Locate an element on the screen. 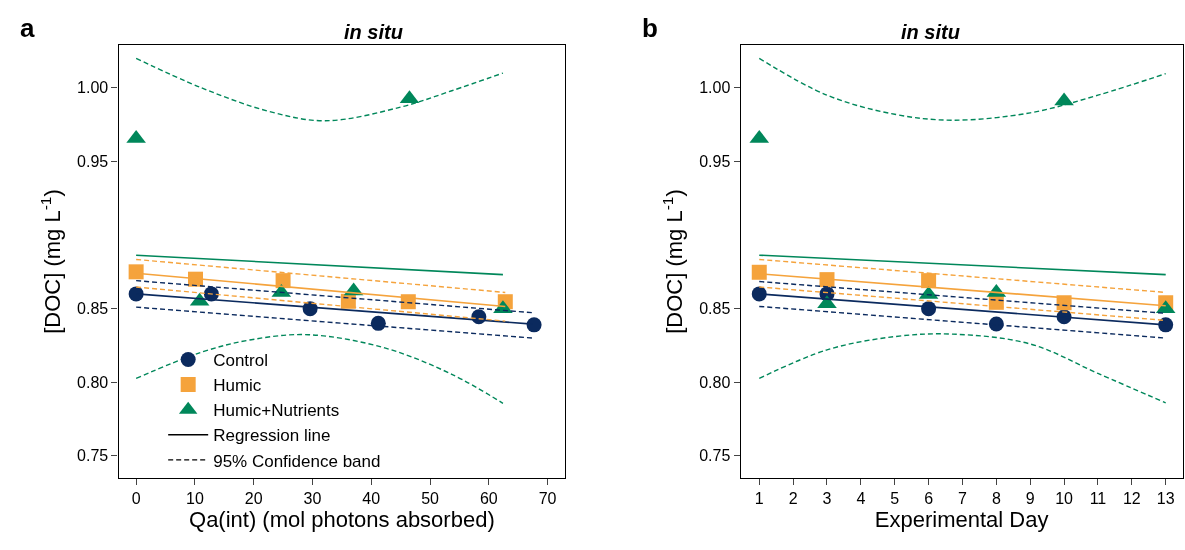 The height and width of the screenshot is (550, 1185). x-tick-label: 2 is located at coordinates (793, 499).